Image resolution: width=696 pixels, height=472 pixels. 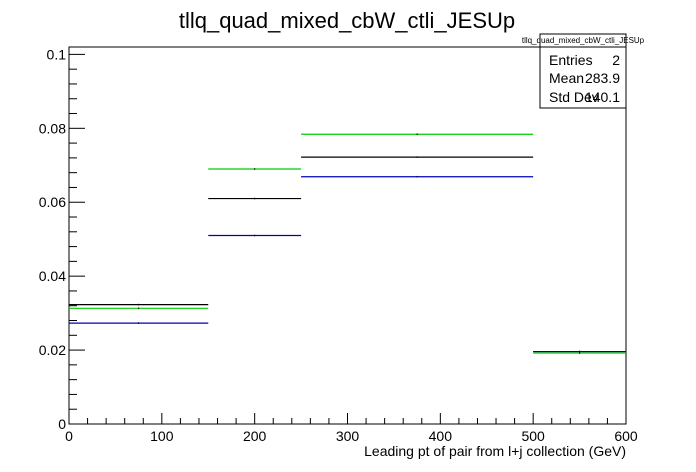 I want to click on stats-stddev-value: 140.1, so click(x=602, y=97).